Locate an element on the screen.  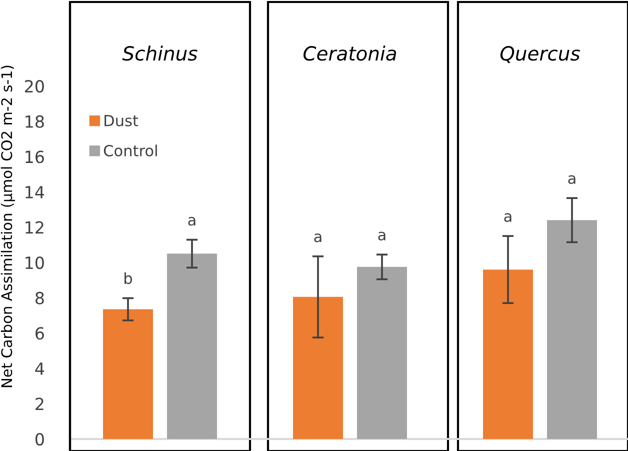
y-tick-label: 4 is located at coordinates (39, 368).